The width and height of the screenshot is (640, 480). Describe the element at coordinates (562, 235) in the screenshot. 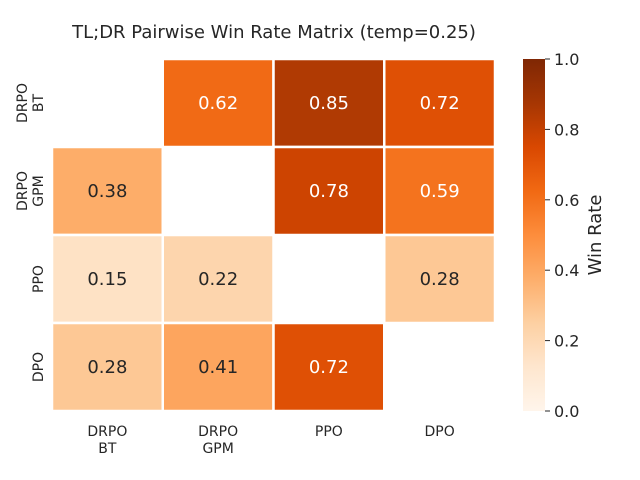

I see `colorbar-ticks: 0.0 0.2 0.4 0.6 0.8 1.0` at that location.